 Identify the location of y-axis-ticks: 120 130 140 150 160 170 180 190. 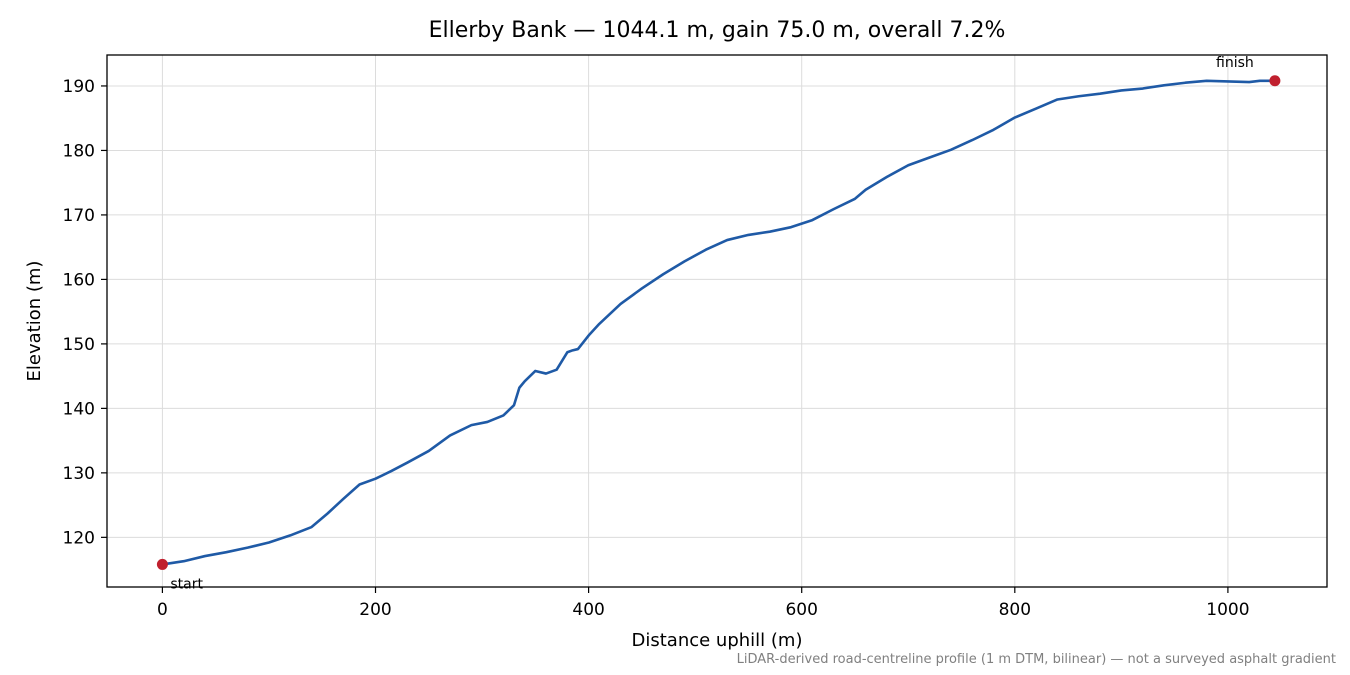
(85, 312).